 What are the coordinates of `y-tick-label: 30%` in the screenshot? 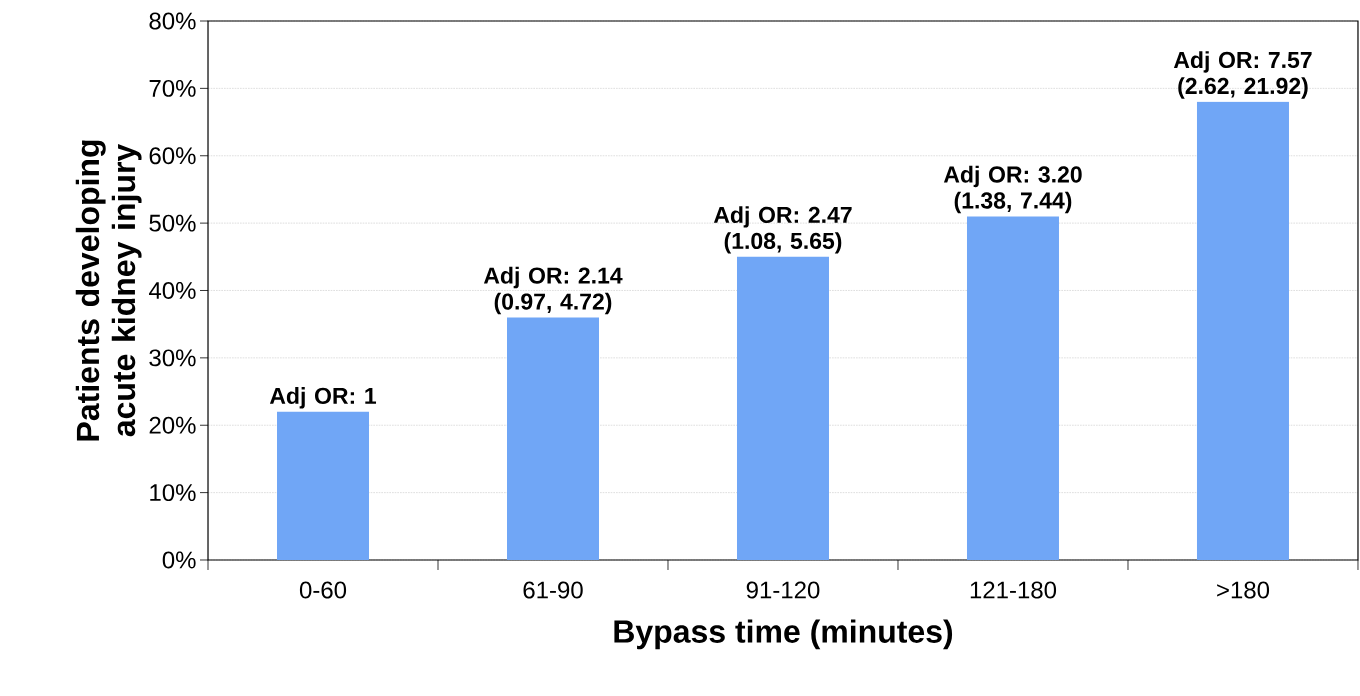 It's located at (172, 358).